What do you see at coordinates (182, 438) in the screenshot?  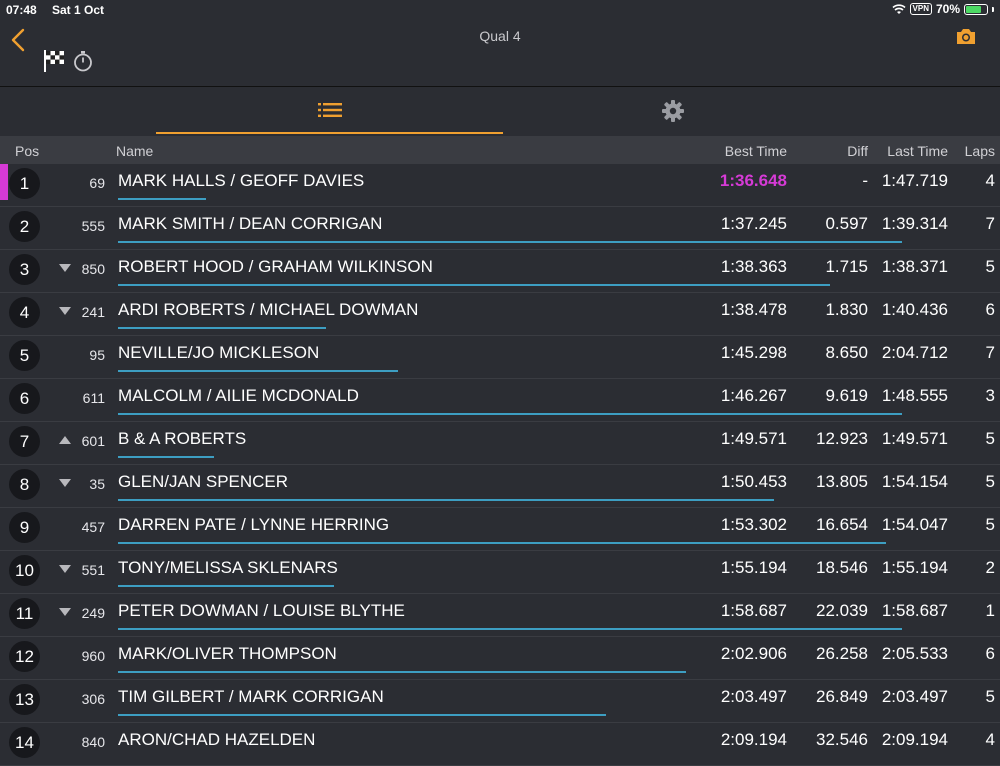 I see `driver-name: B & A ROBERTS` at bounding box center [182, 438].